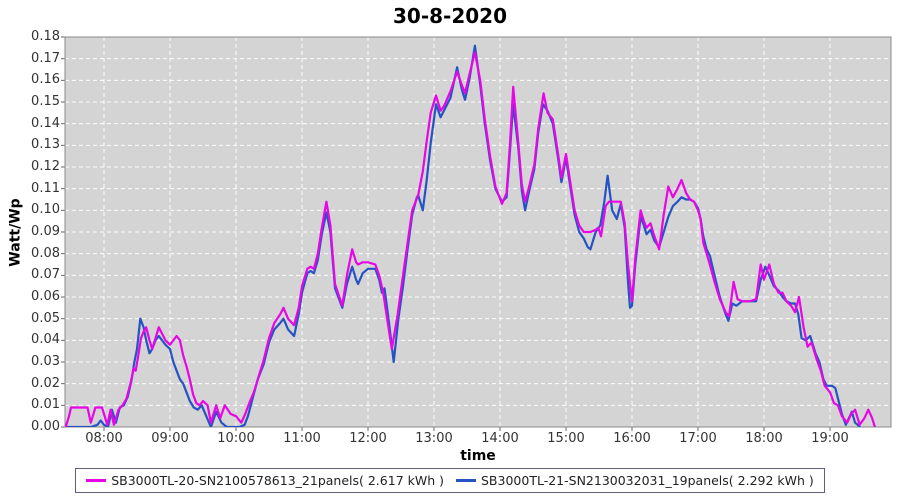 The width and height of the screenshot is (900, 500). What do you see at coordinates (368, 438) in the screenshot?
I see `x-tick-label: 12:00` at bounding box center [368, 438].